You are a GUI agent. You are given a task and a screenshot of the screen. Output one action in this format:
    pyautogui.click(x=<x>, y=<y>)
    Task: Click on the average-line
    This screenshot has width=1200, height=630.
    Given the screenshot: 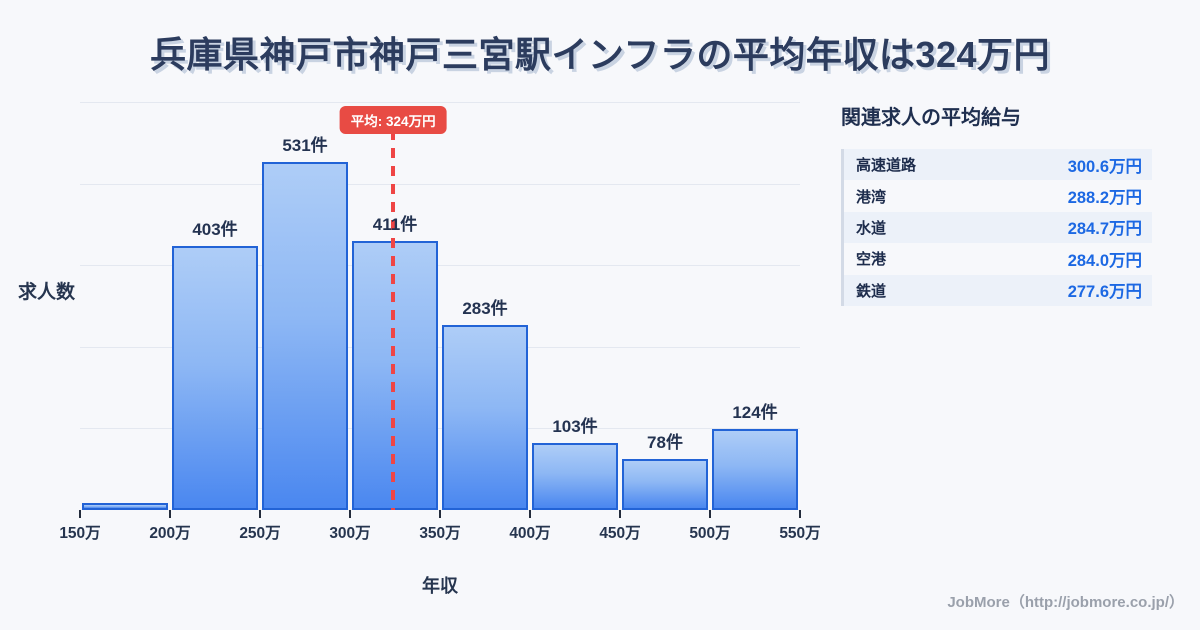 What is the action you would take?
    pyautogui.click(x=393, y=320)
    